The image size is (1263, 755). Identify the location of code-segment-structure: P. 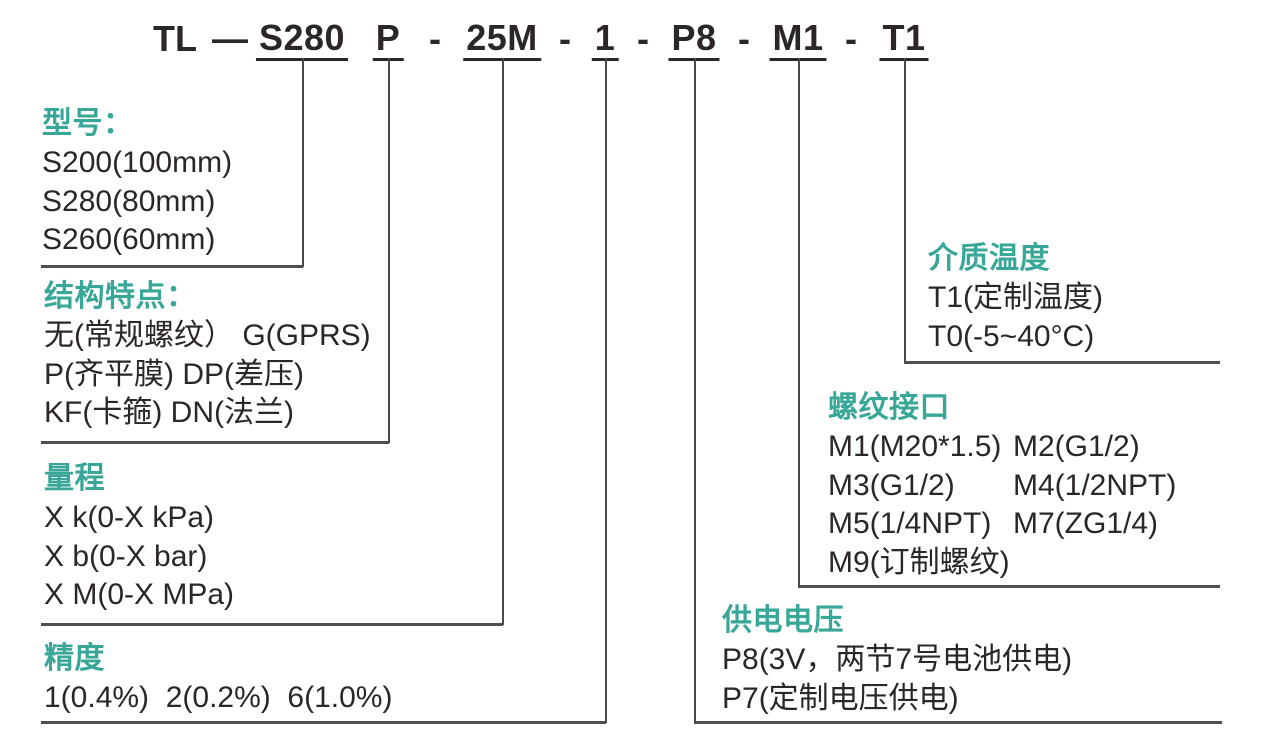
(388, 40).